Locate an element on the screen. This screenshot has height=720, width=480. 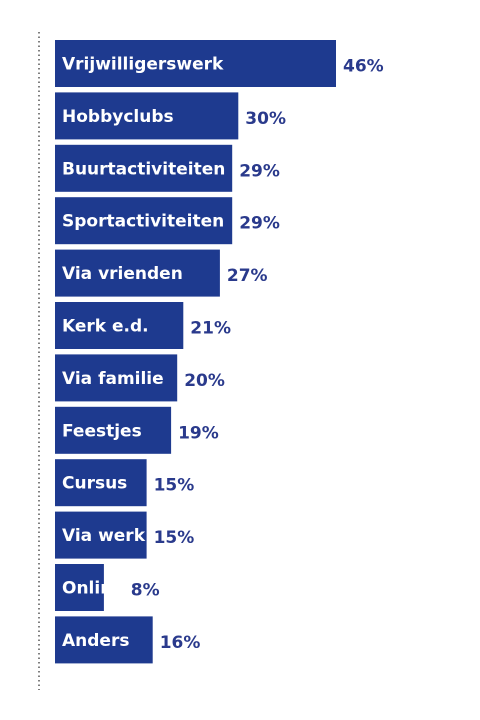
category-label-1: Hobbyclubs is located at coordinates (118, 117).